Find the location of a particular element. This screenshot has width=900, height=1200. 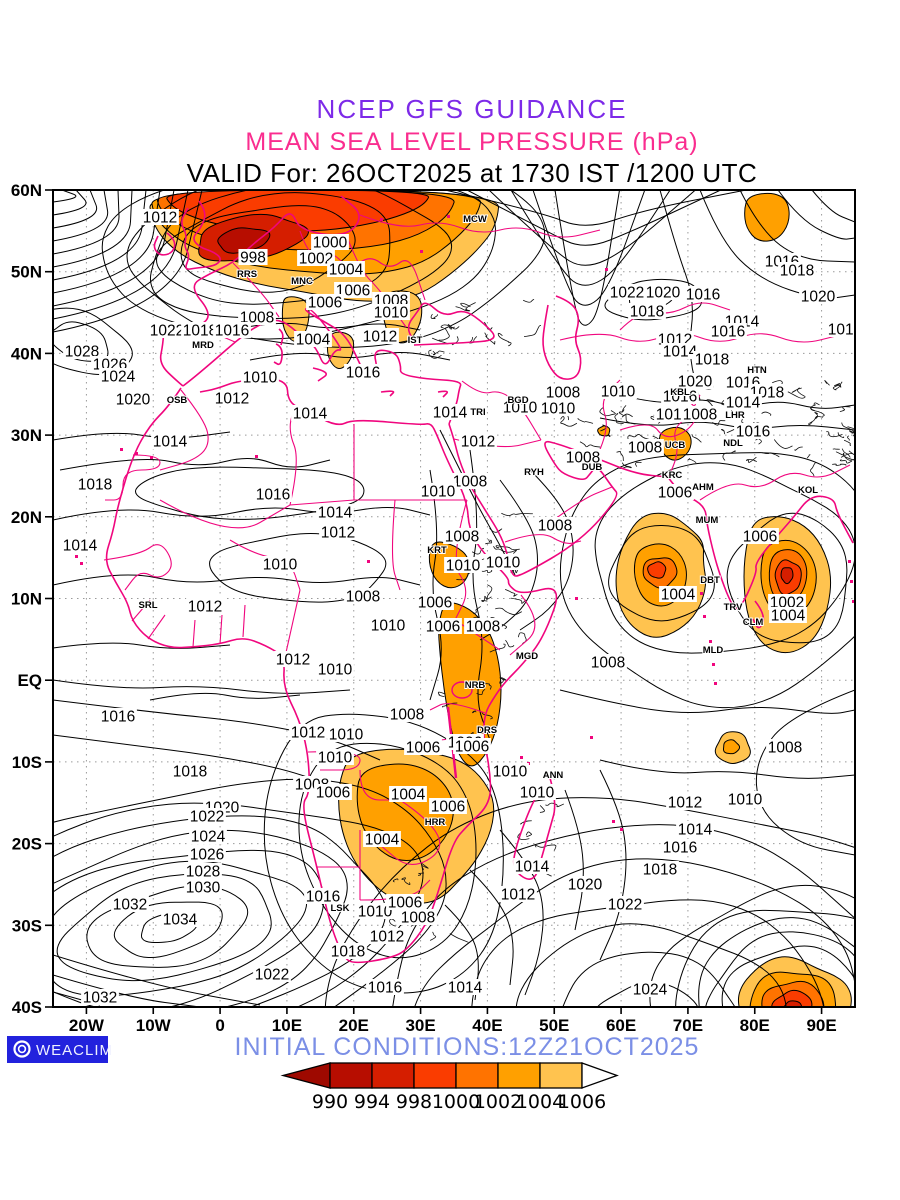

pressure-label: 998 is located at coordinates (253, 258).